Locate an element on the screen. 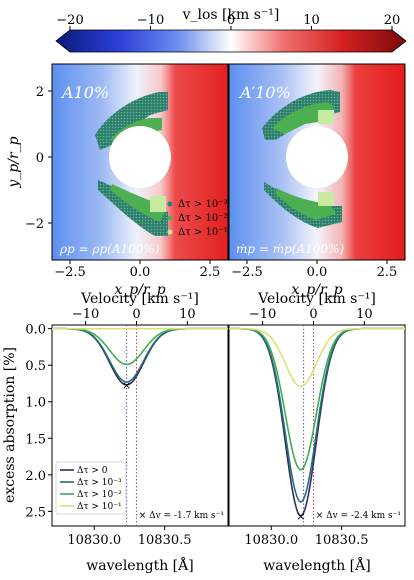  map-left-footer: ρp = ρp(A100%) is located at coordinates (109, 249).